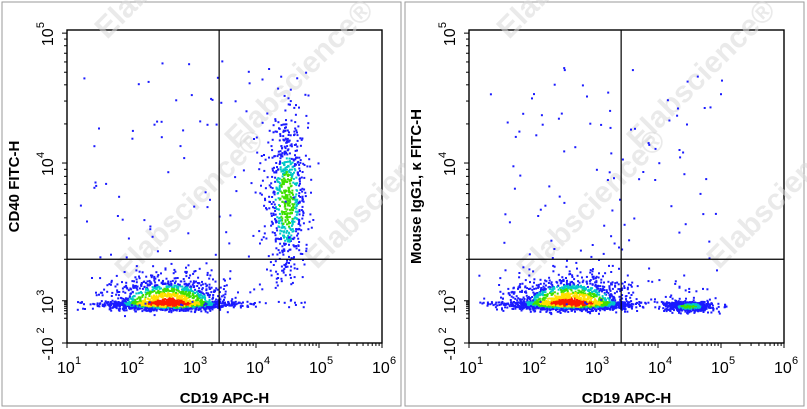 The image size is (807, 409). I want to click on y-tick-label-group: -102, so click(46, 343).